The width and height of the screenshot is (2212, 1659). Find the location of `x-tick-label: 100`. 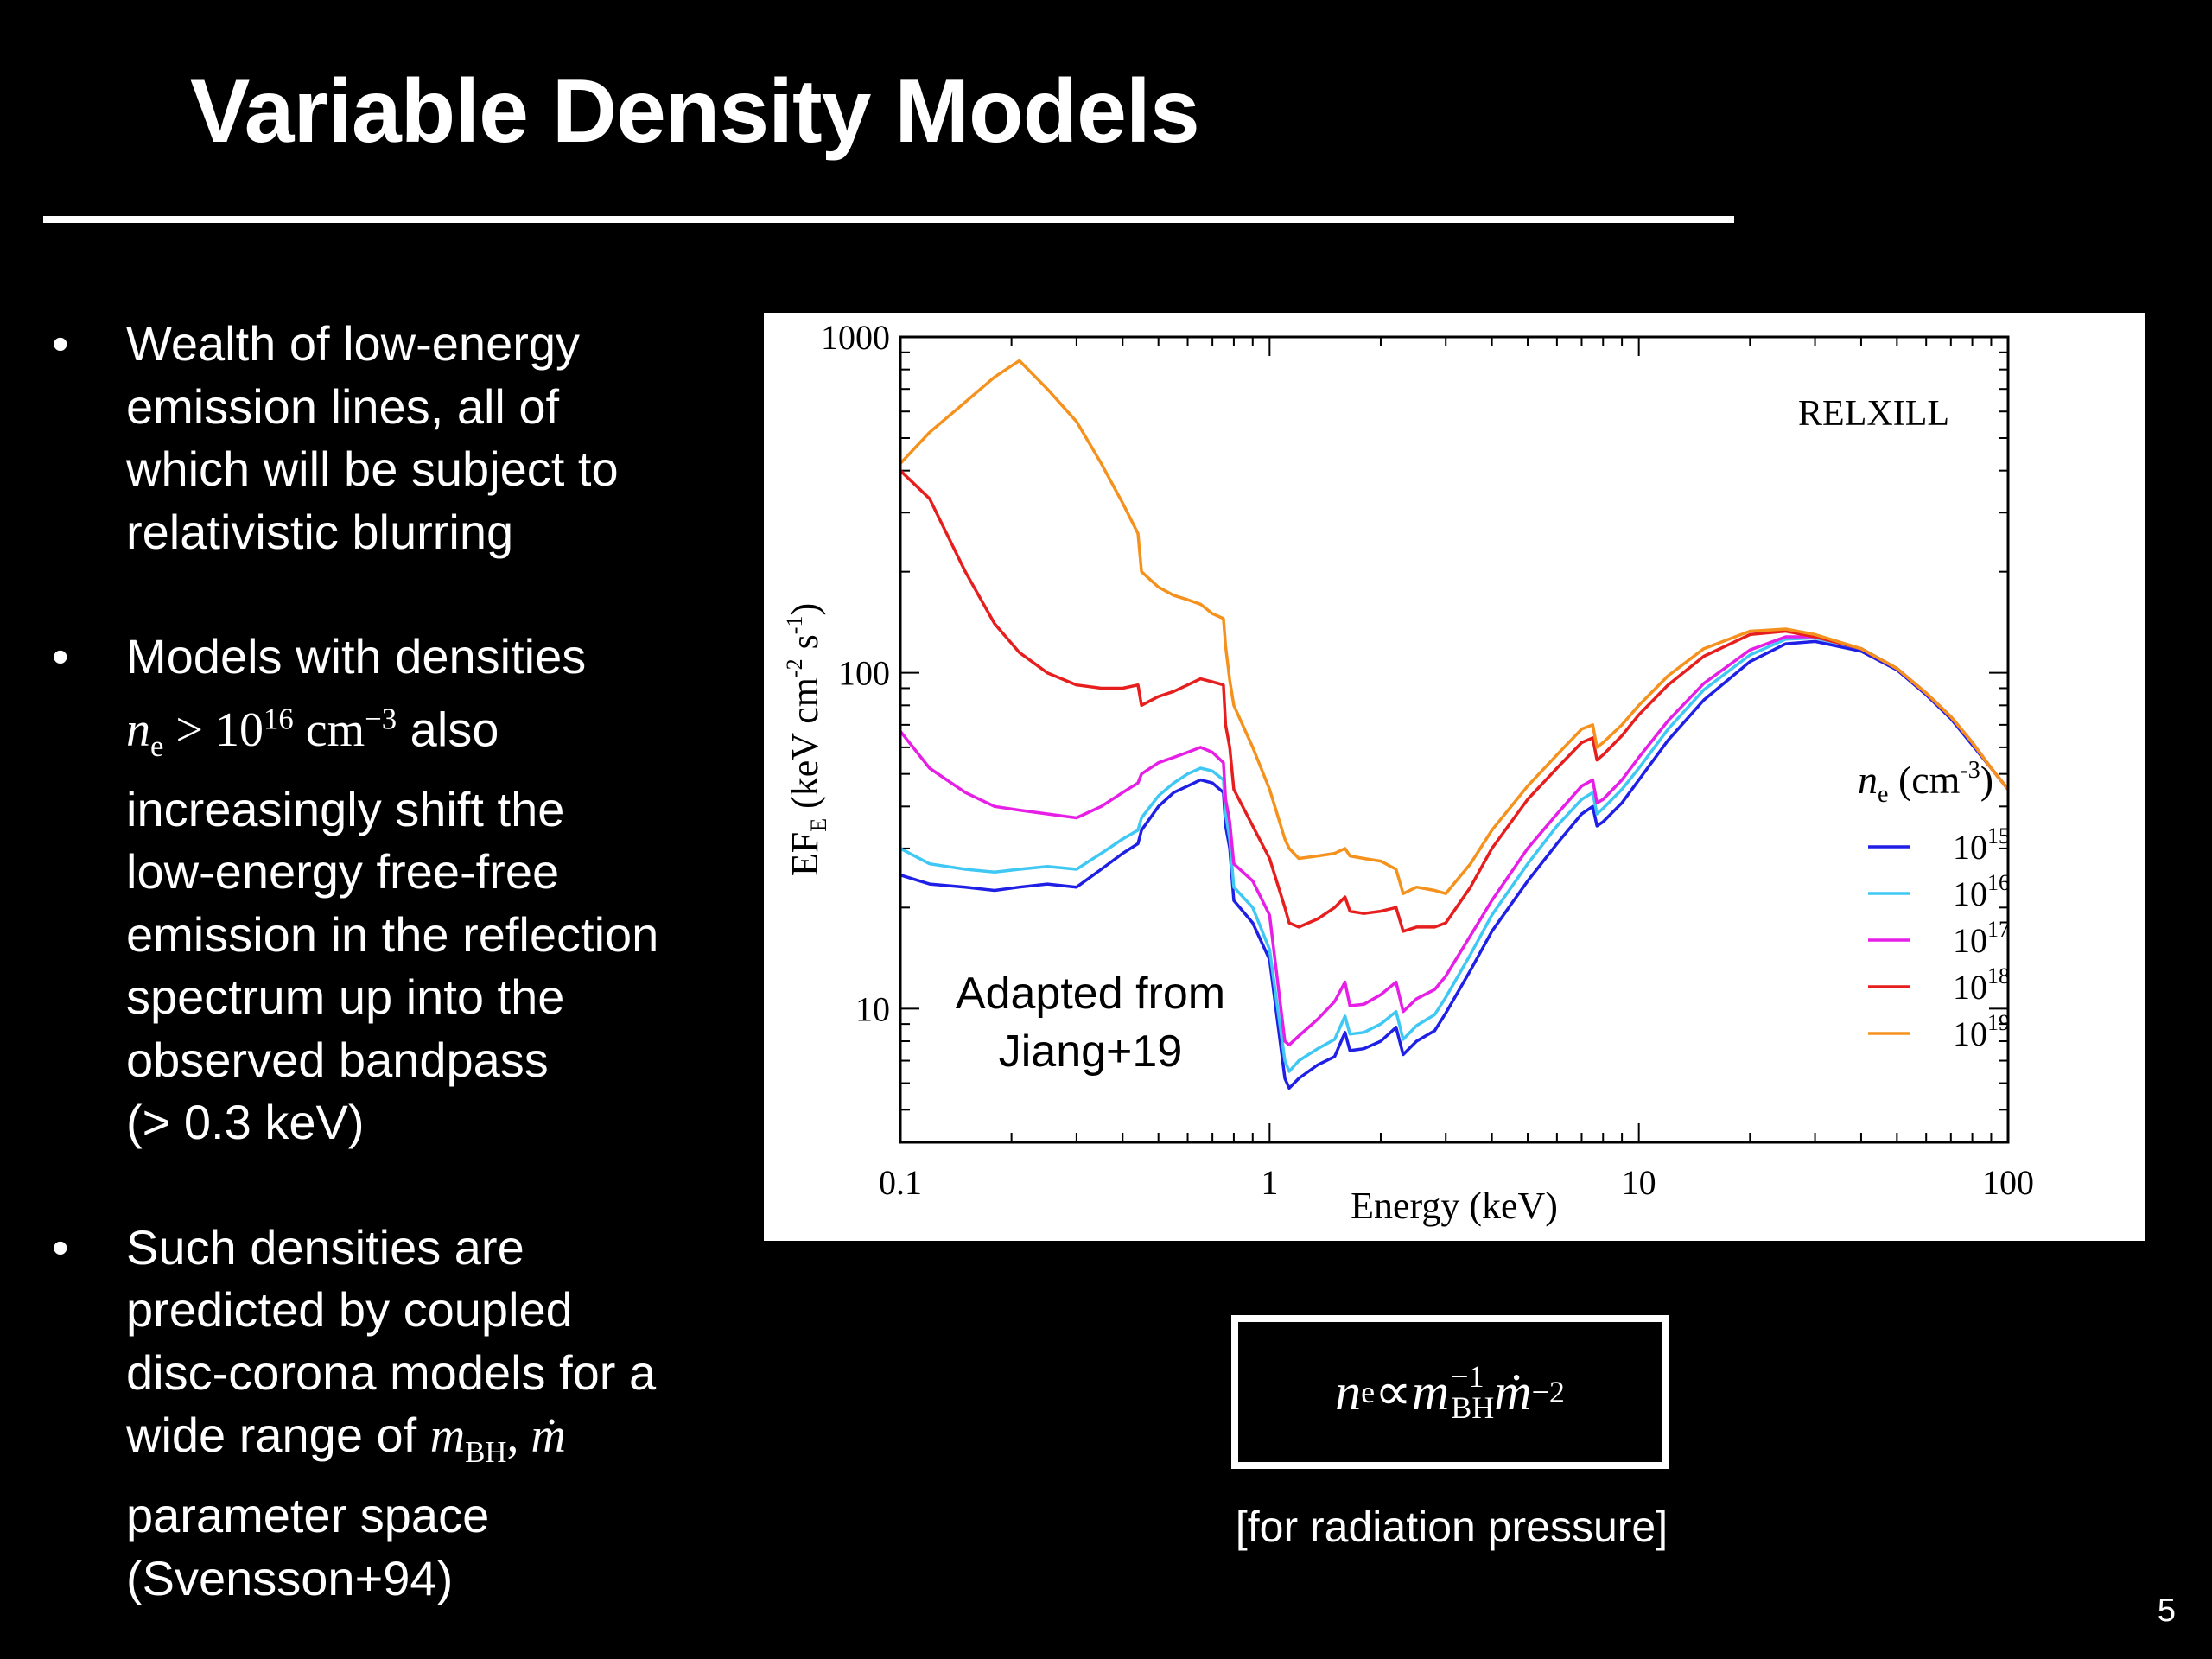

x-tick-label: 100 is located at coordinates (2008, 1182).